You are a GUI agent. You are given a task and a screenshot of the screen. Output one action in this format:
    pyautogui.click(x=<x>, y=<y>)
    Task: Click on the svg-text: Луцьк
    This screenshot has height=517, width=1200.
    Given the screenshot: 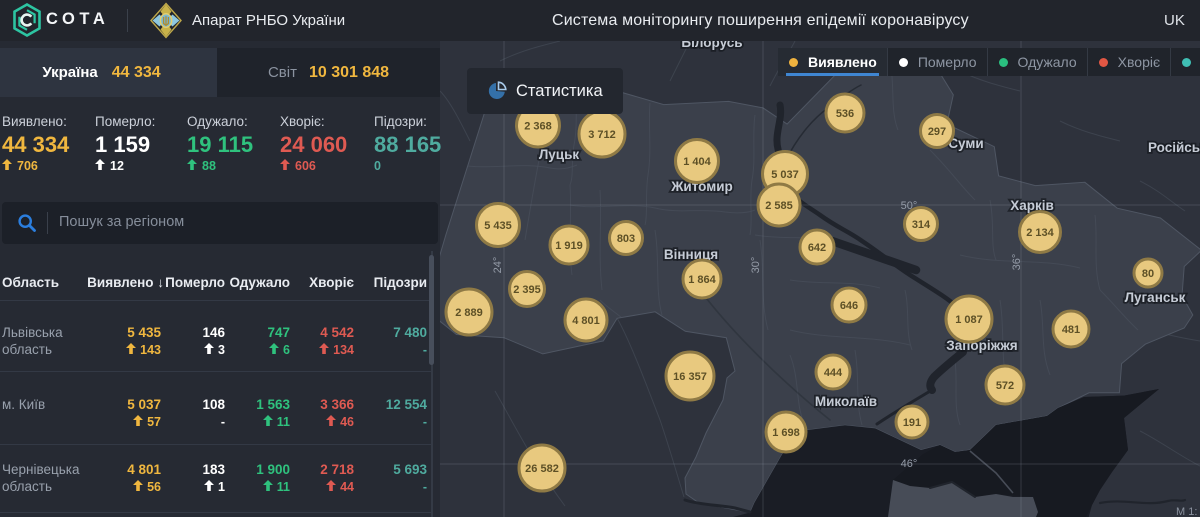 What is the action you would take?
    pyautogui.click(x=559, y=154)
    